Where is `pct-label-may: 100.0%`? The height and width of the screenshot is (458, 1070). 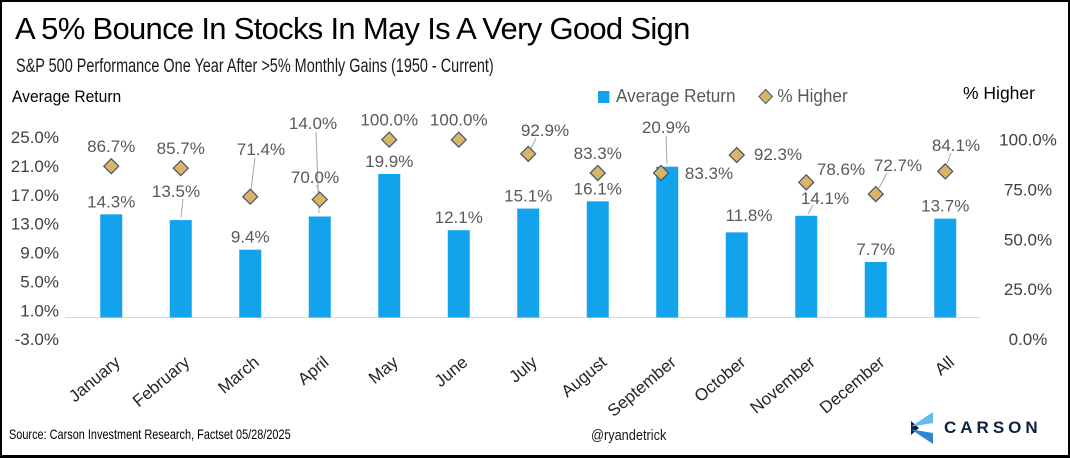
pct-label-may: 100.0% is located at coordinates (389, 120).